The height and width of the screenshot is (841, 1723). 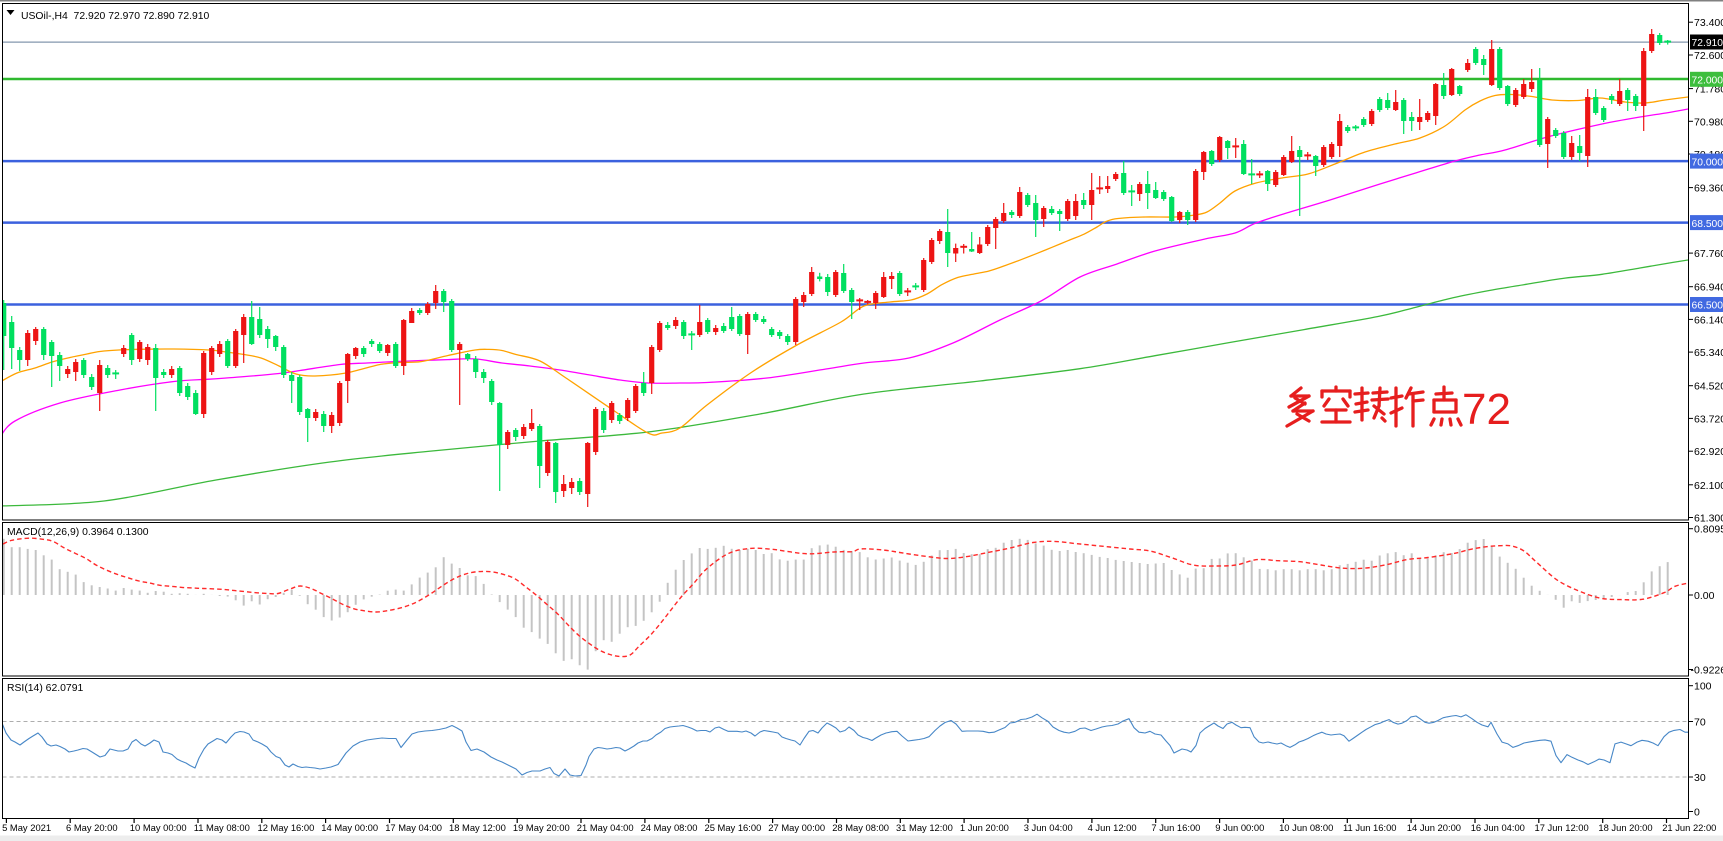 I want to click on svg-text: 69.360, so click(x=1708, y=189).